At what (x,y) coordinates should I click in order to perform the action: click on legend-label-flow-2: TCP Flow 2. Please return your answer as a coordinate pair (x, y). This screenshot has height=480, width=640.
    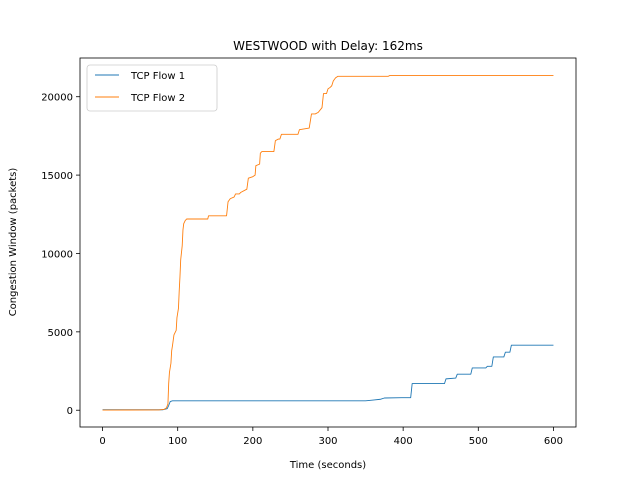
    Looking at the image, I should click on (157, 98).